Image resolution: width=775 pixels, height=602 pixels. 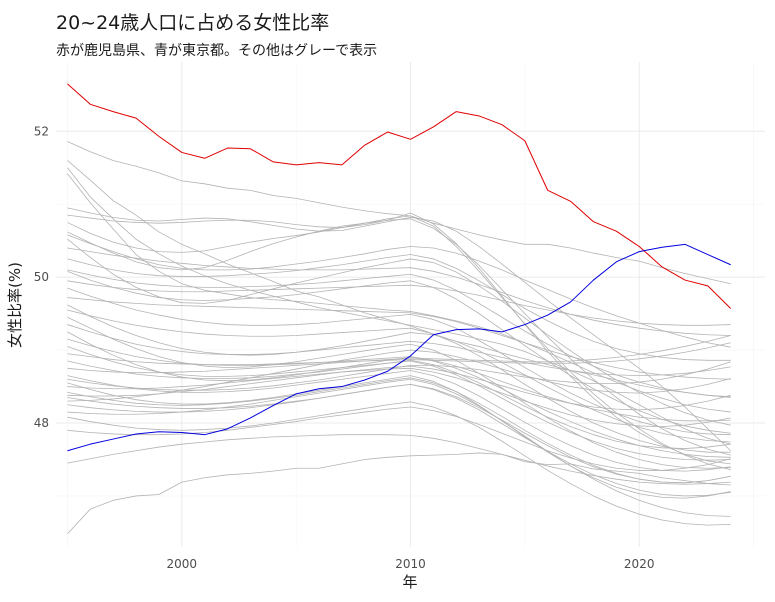 I want to click on y-tick-label: 48, so click(x=41, y=423).